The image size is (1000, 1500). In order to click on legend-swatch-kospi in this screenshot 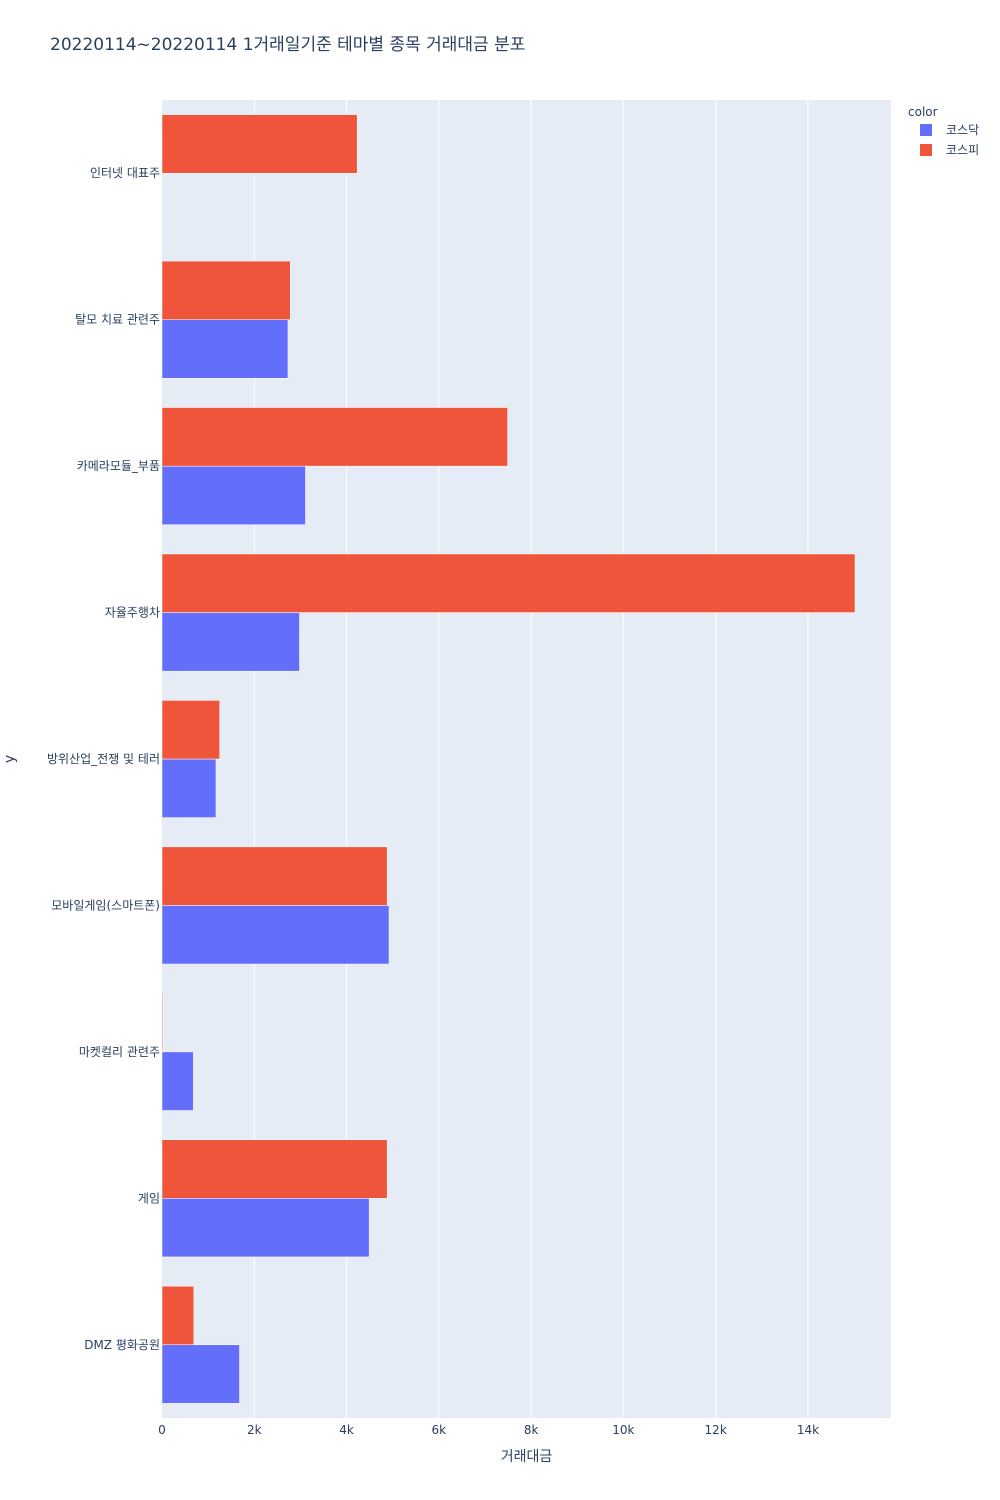, I will do `click(926, 150)`.